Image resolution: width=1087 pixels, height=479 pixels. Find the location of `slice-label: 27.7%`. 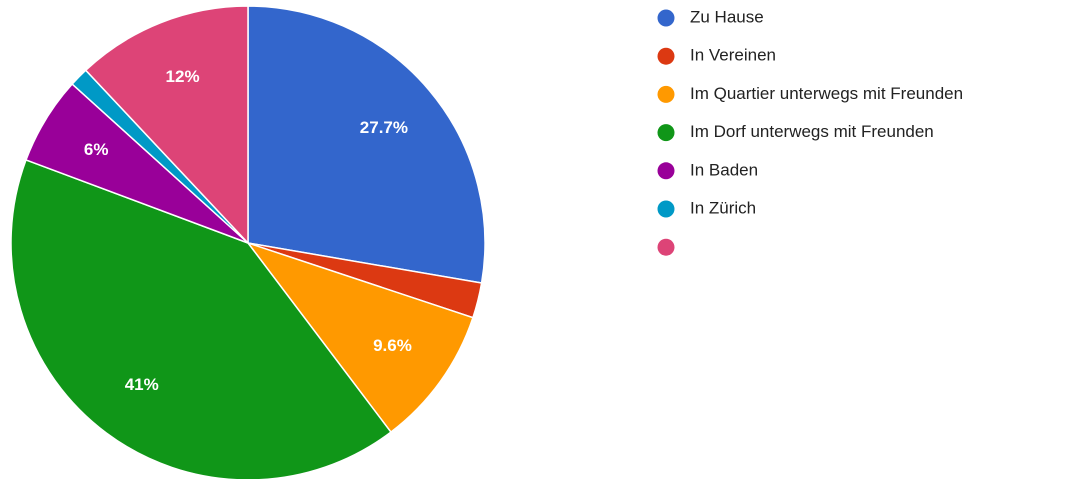

slice-label: 27.7% is located at coordinates (384, 127).